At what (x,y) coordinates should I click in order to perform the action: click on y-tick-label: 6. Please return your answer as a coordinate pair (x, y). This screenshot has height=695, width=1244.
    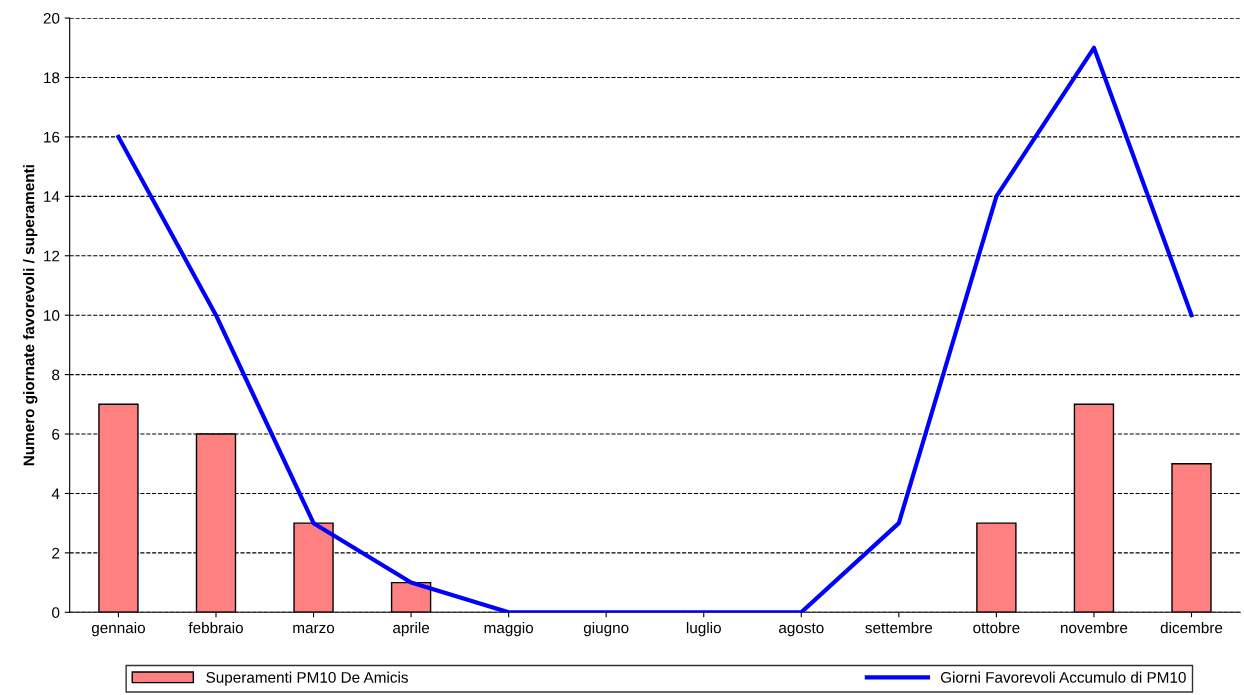
    Looking at the image, I should click on (56, 434).